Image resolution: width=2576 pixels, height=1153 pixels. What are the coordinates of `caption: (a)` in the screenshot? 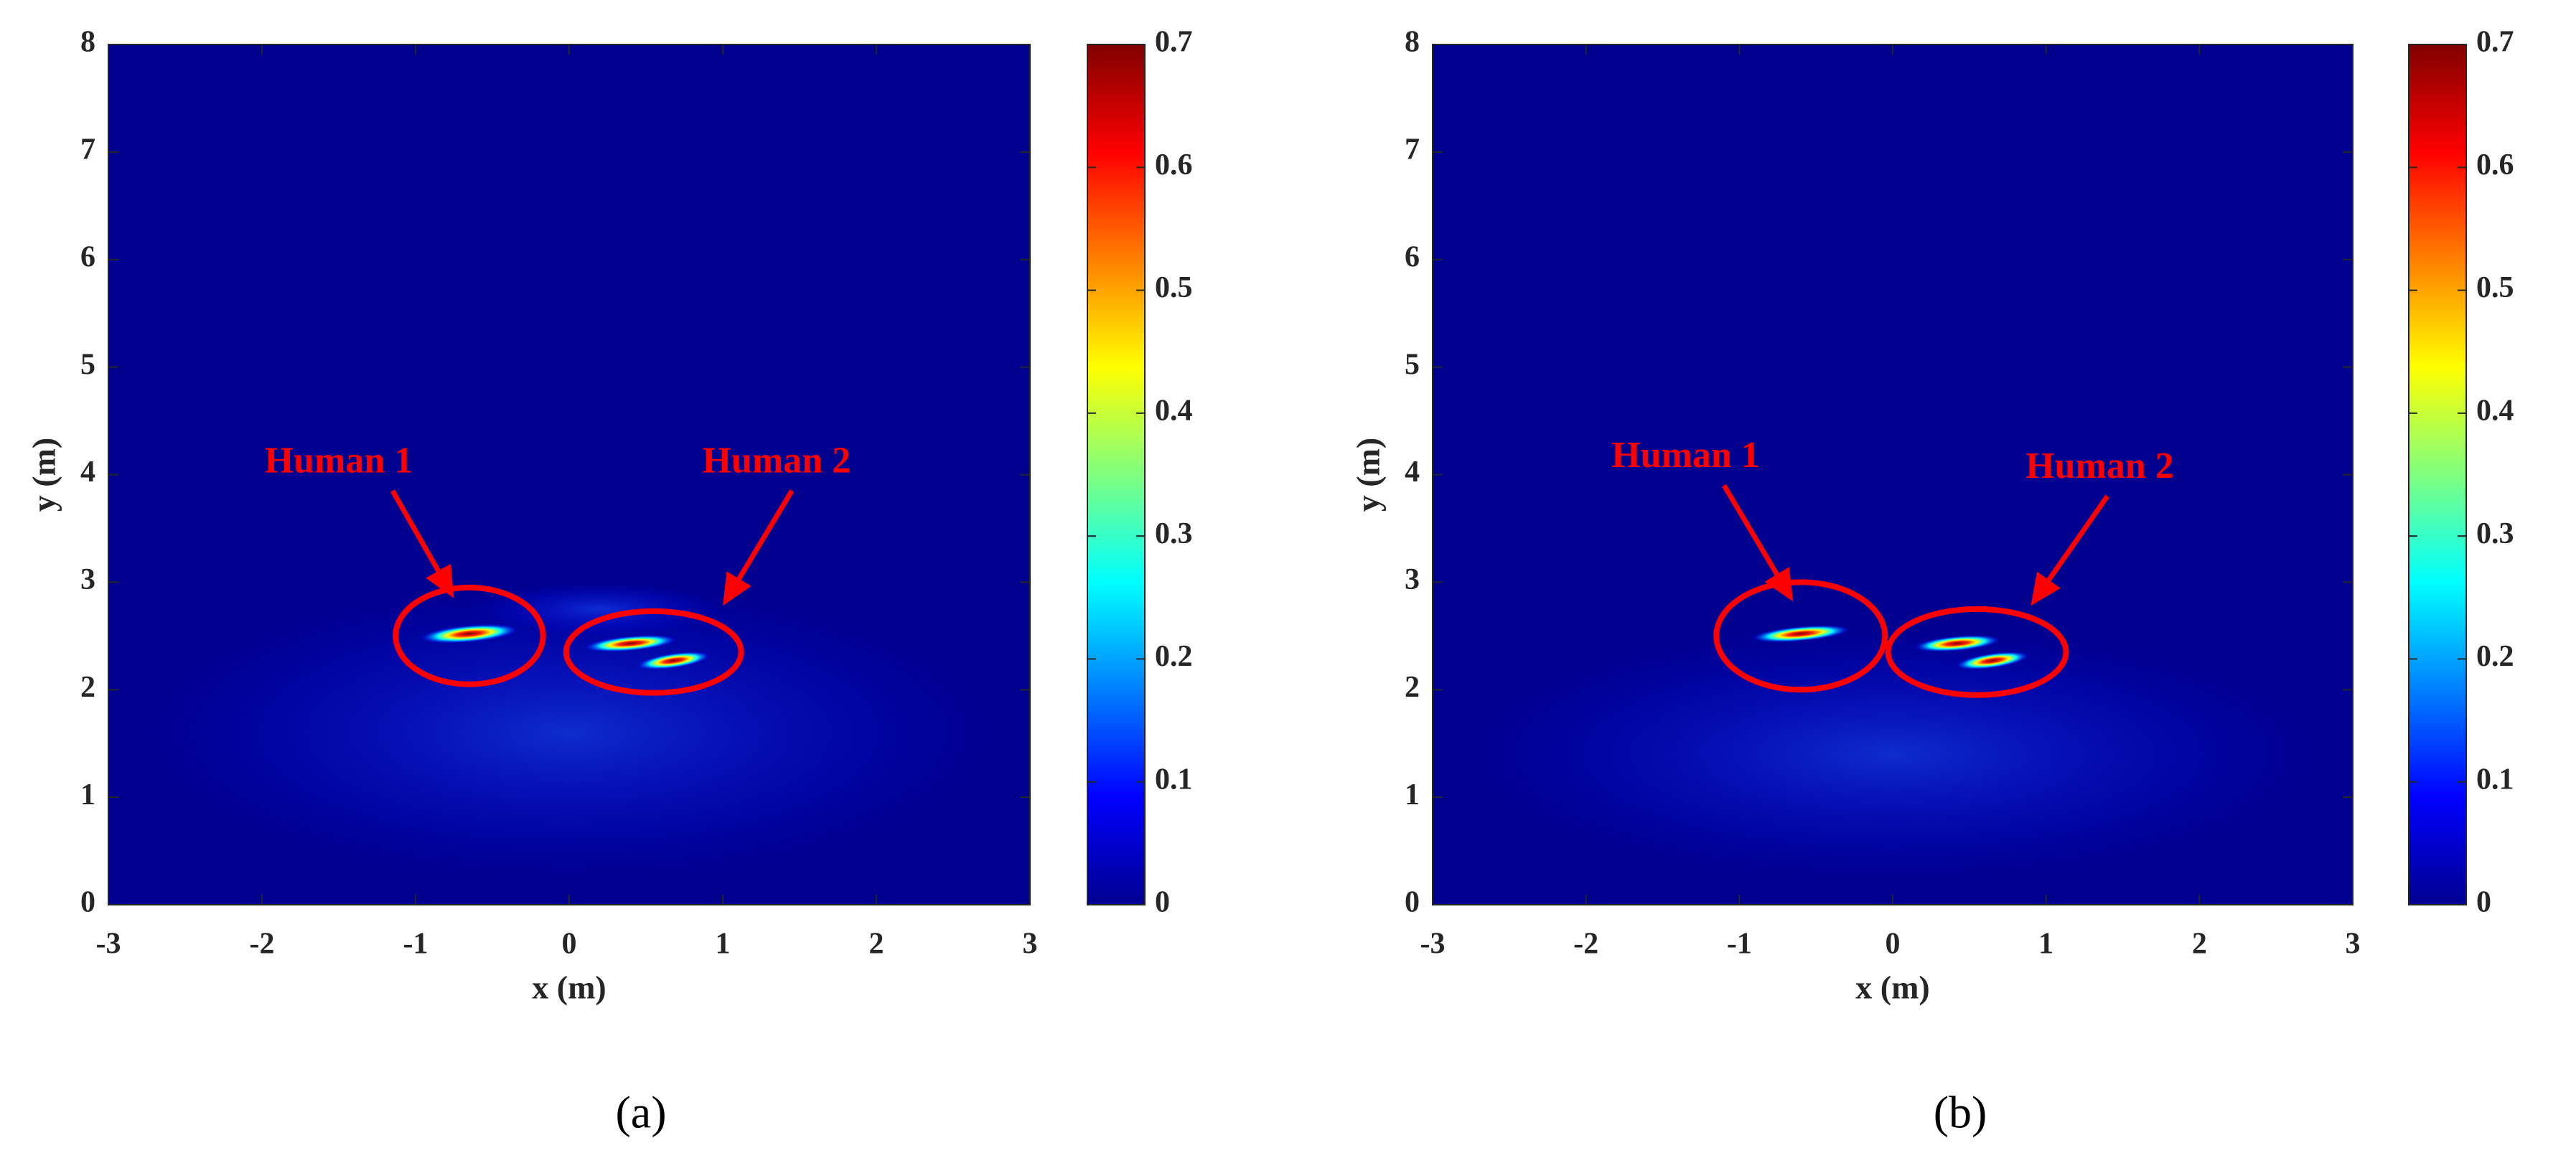 It's located at (641, 1112).